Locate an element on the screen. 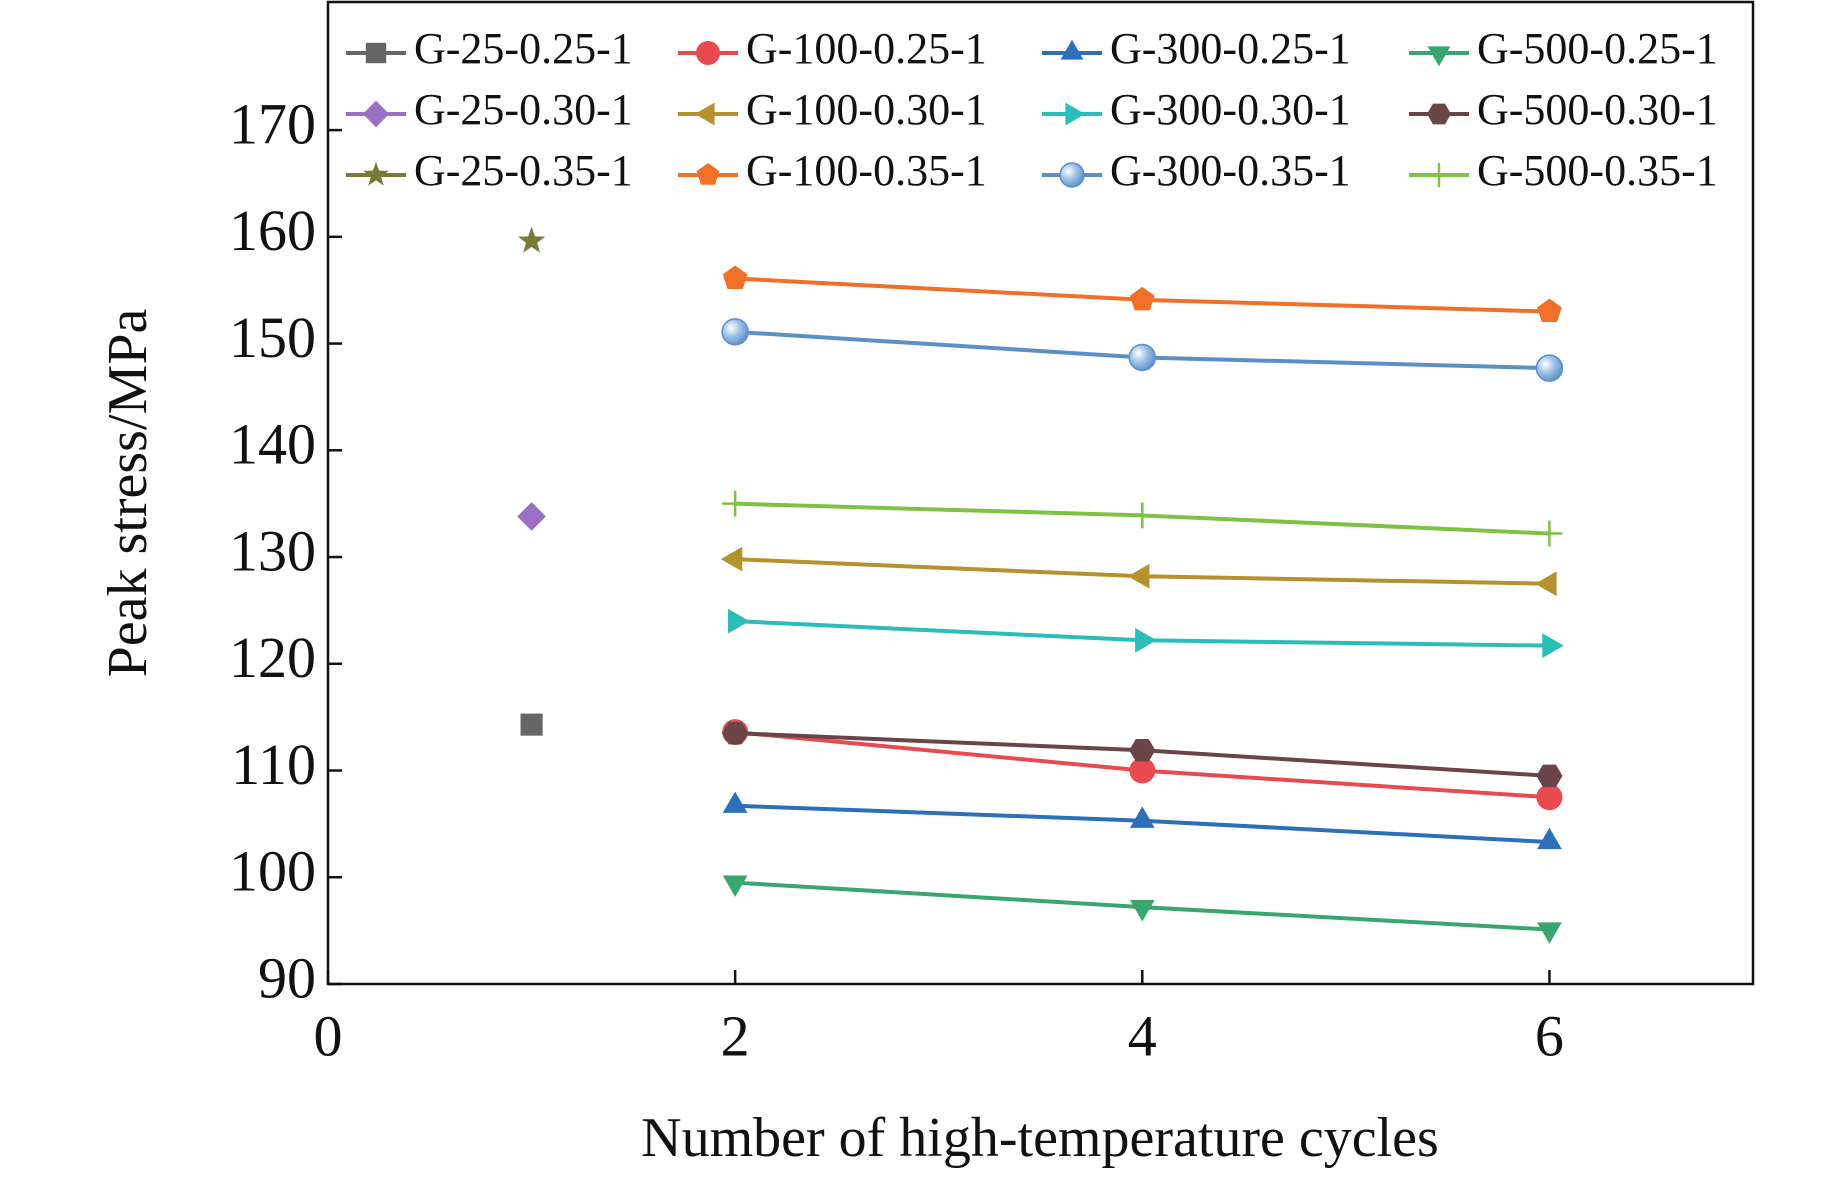  legend-label: G-25-0.30-1 is located at coordinates (523, 109).